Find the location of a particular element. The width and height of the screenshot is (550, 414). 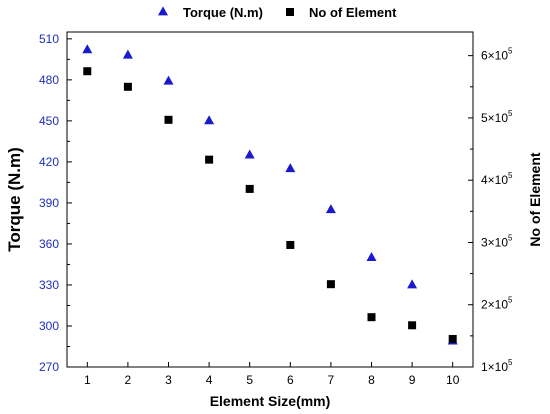

x-tick-label: 10 is located at coordinates (453, 380).